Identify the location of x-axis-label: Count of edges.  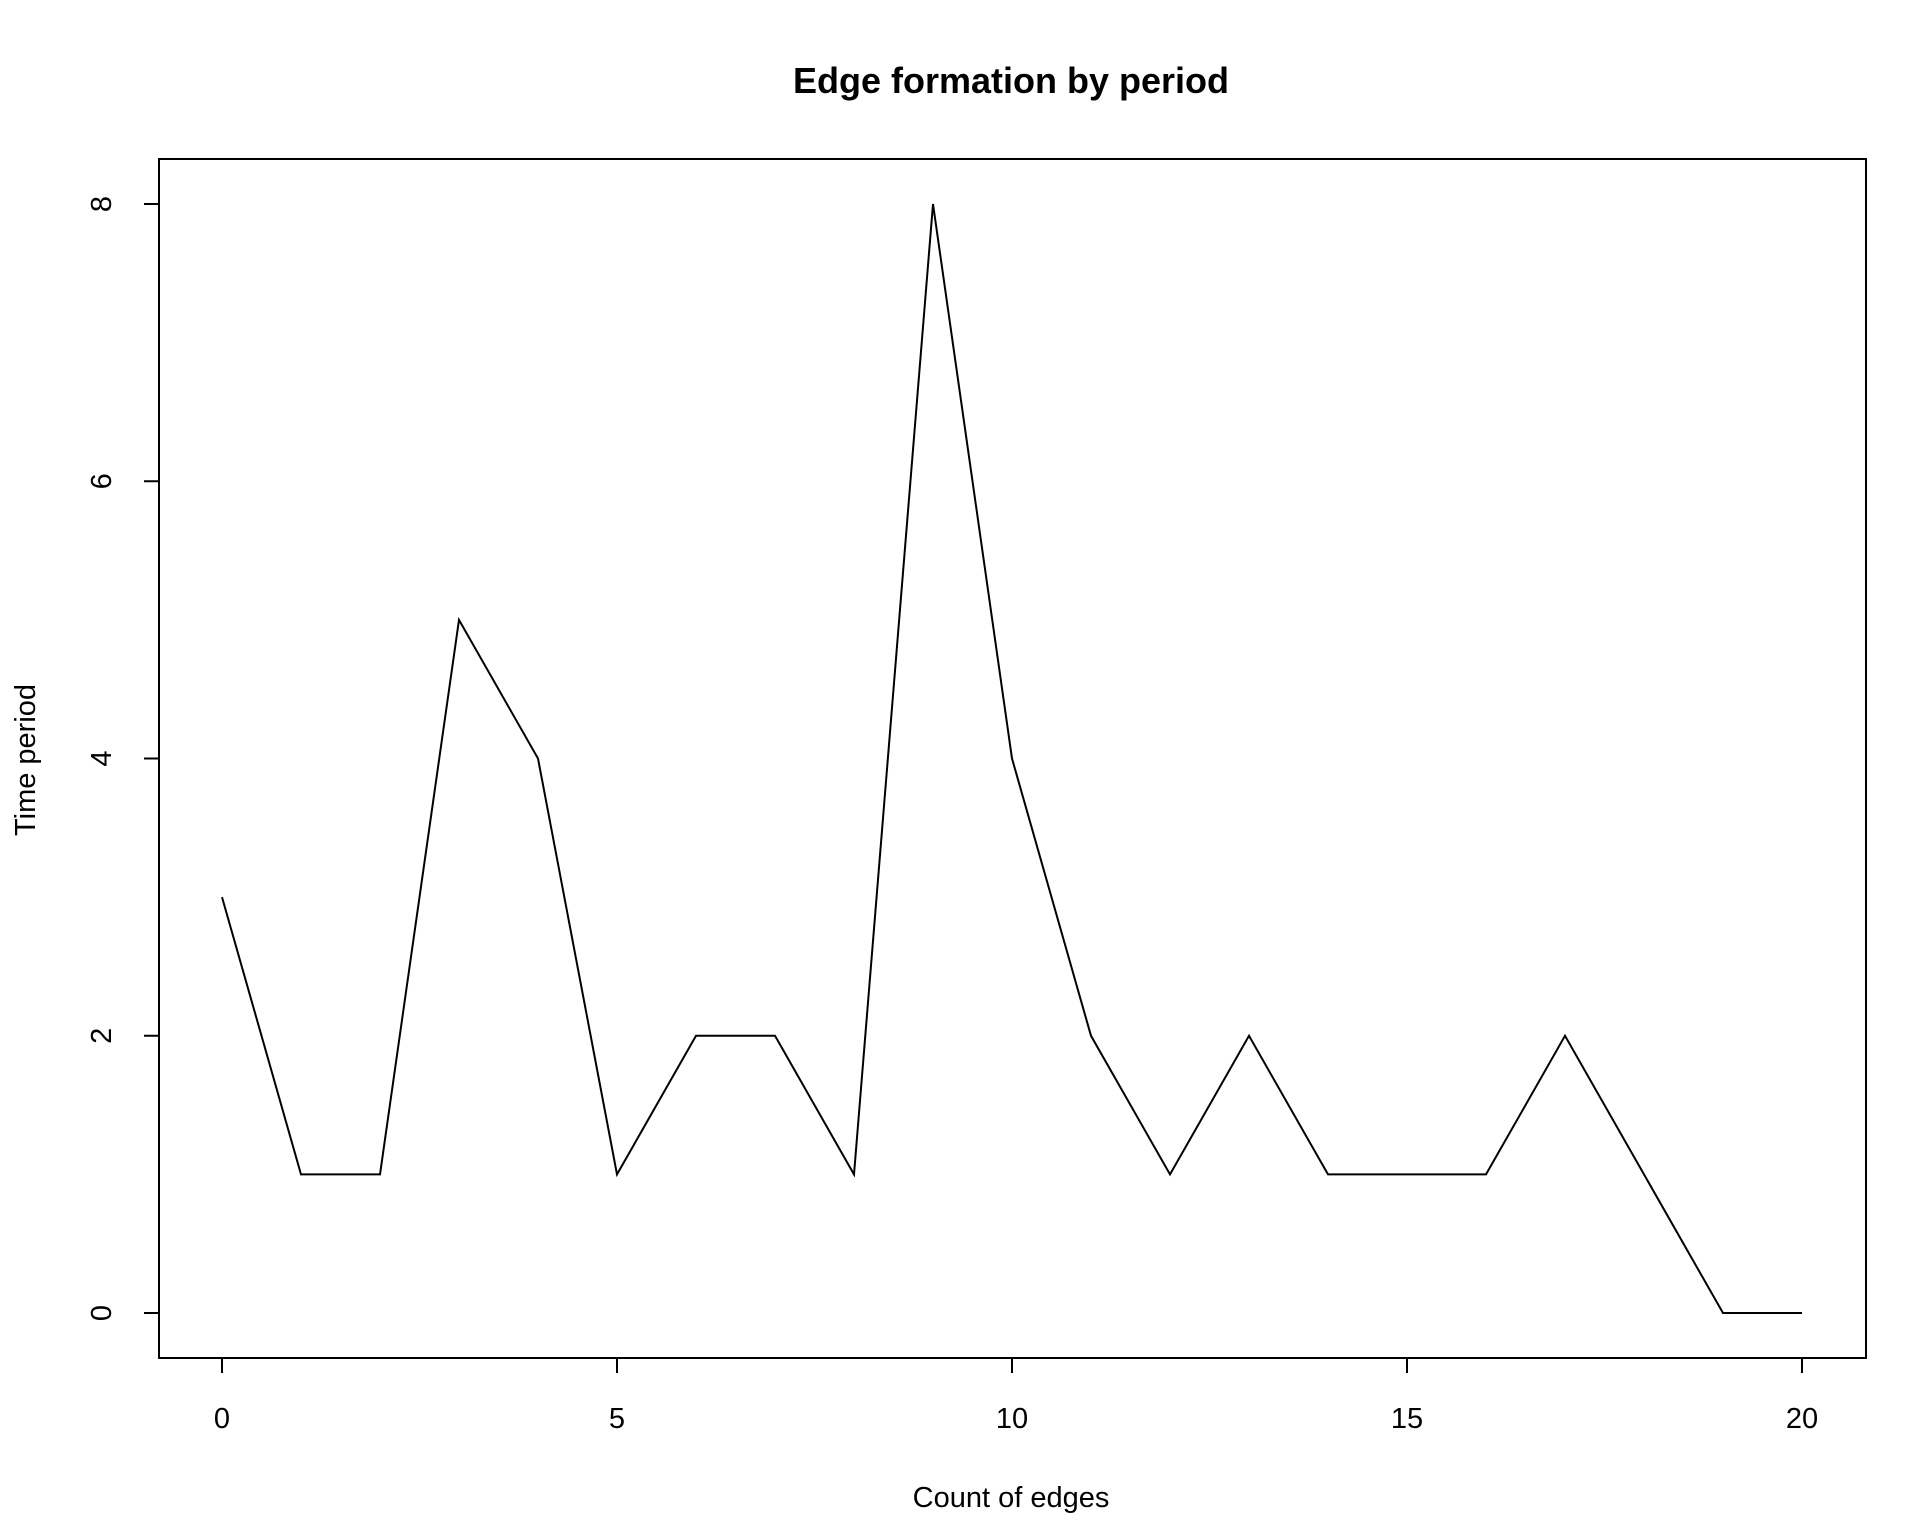
(1011, 1498).